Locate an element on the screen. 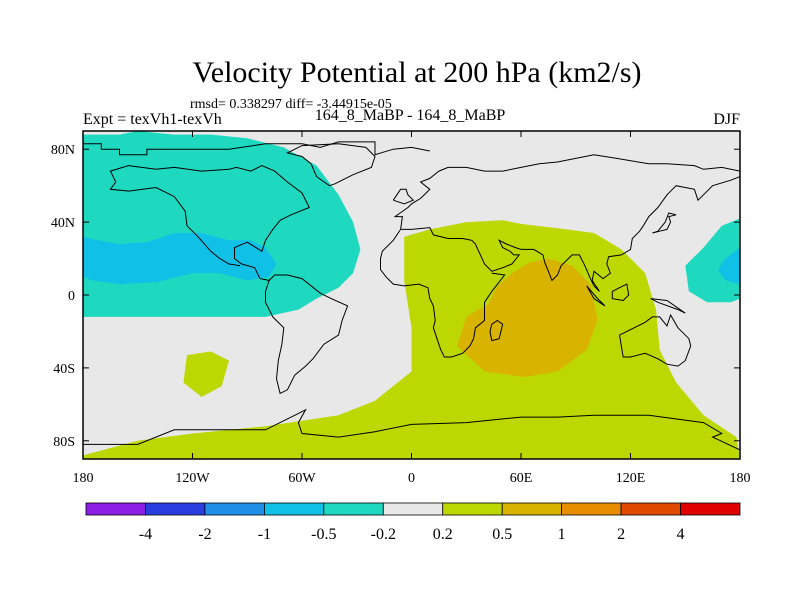  colorbar-label: -4 is located at coordinates (145, 534).